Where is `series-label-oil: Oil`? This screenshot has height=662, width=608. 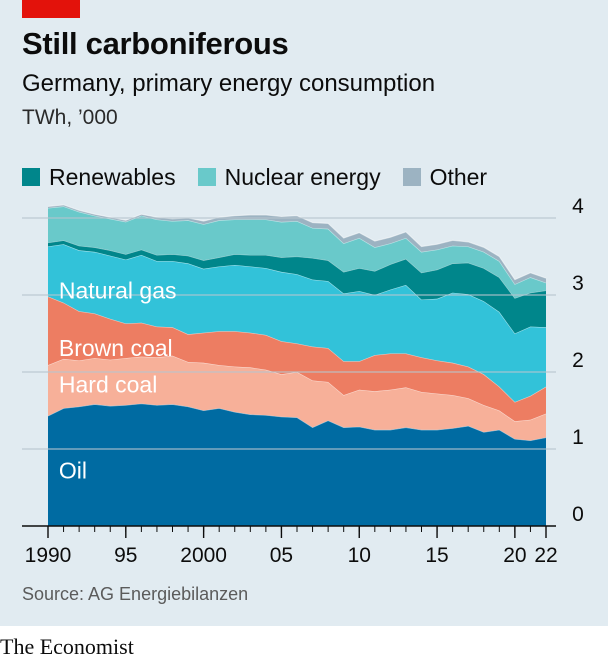
series-label-oil: Oil is located at coordinates (73, 471).